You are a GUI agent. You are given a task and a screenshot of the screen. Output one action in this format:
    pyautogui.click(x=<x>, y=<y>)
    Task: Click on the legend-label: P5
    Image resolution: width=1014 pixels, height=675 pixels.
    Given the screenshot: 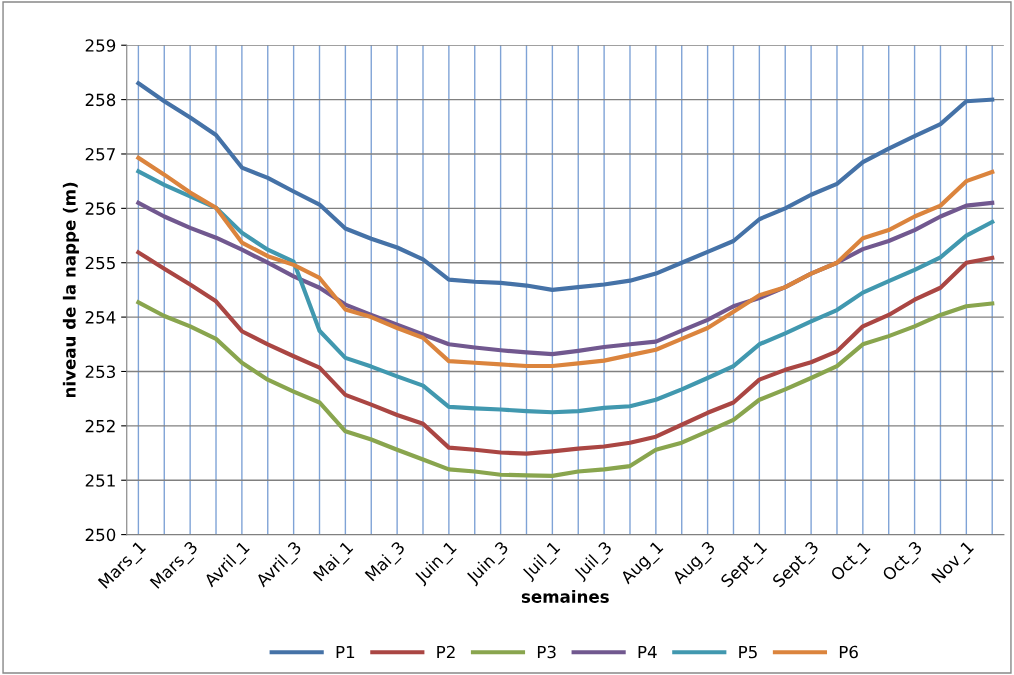 What is the action you would take?
    pyautogui.click(x=748, y=652)
    